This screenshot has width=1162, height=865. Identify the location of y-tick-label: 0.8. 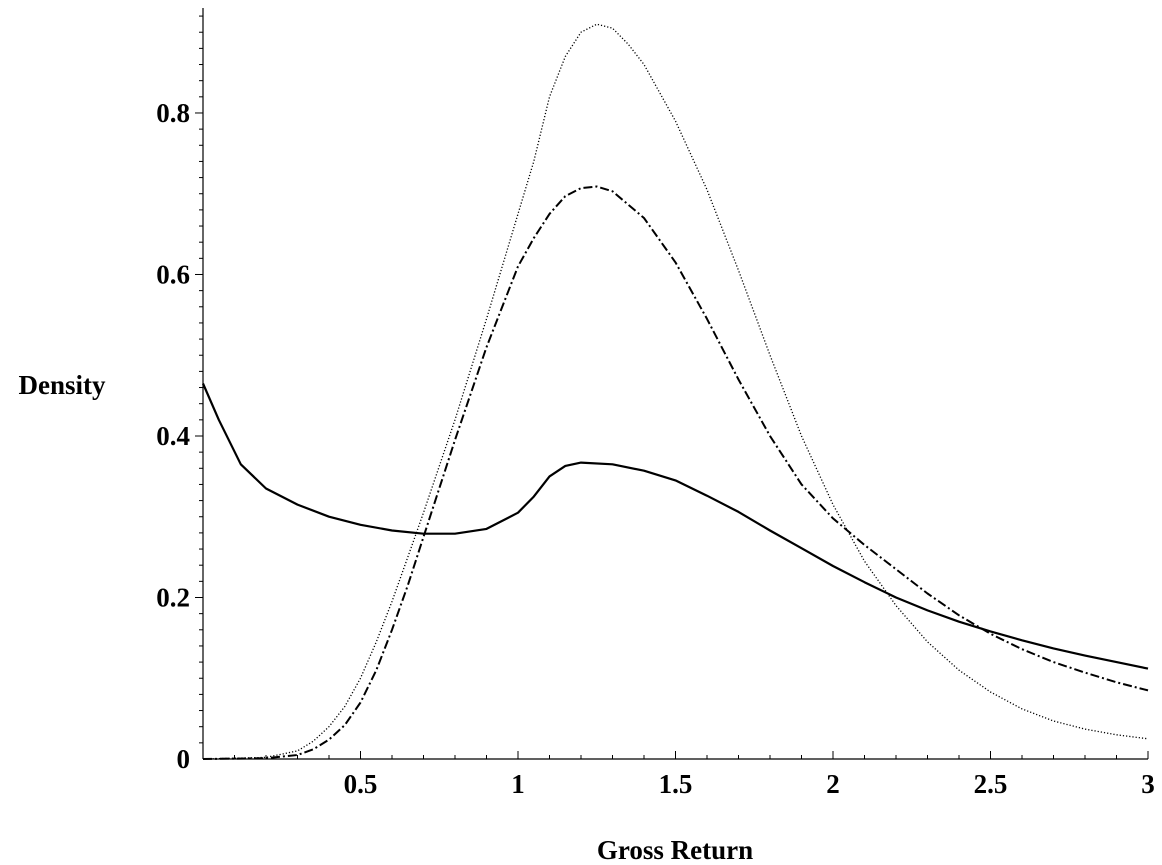
(173, 113).